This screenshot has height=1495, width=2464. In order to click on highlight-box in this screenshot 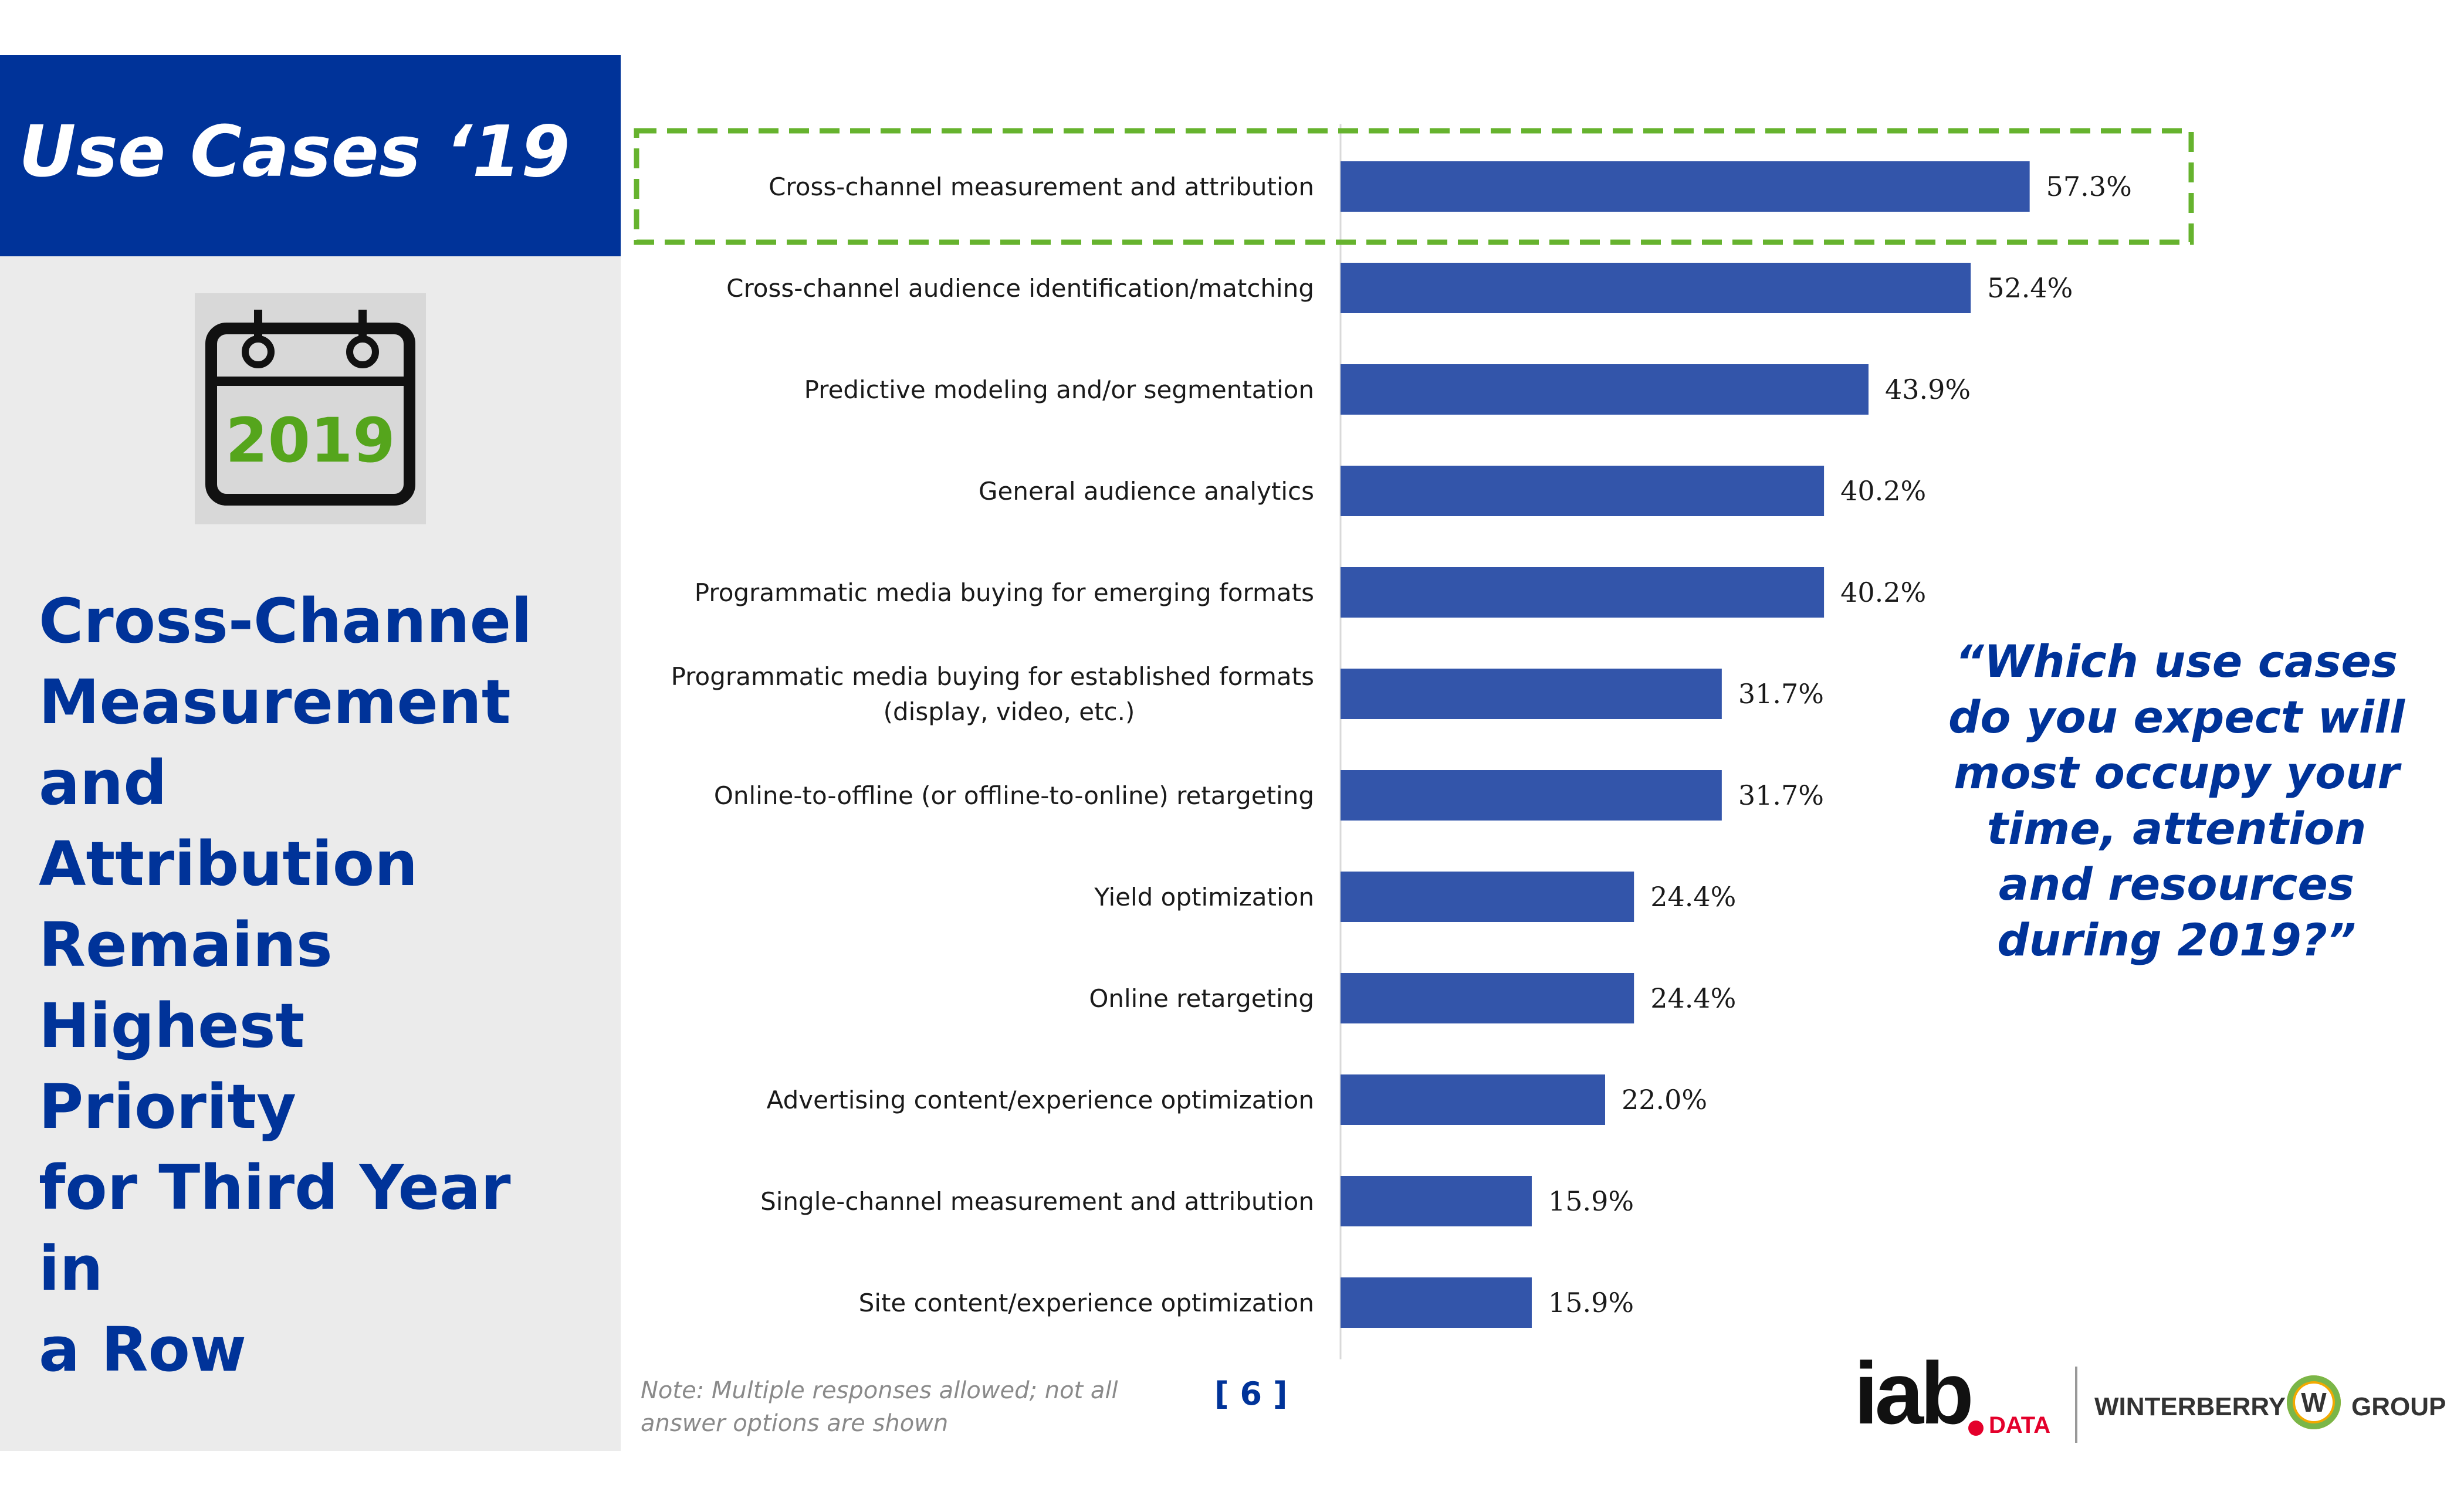, I will do `click(1414, 186)`.